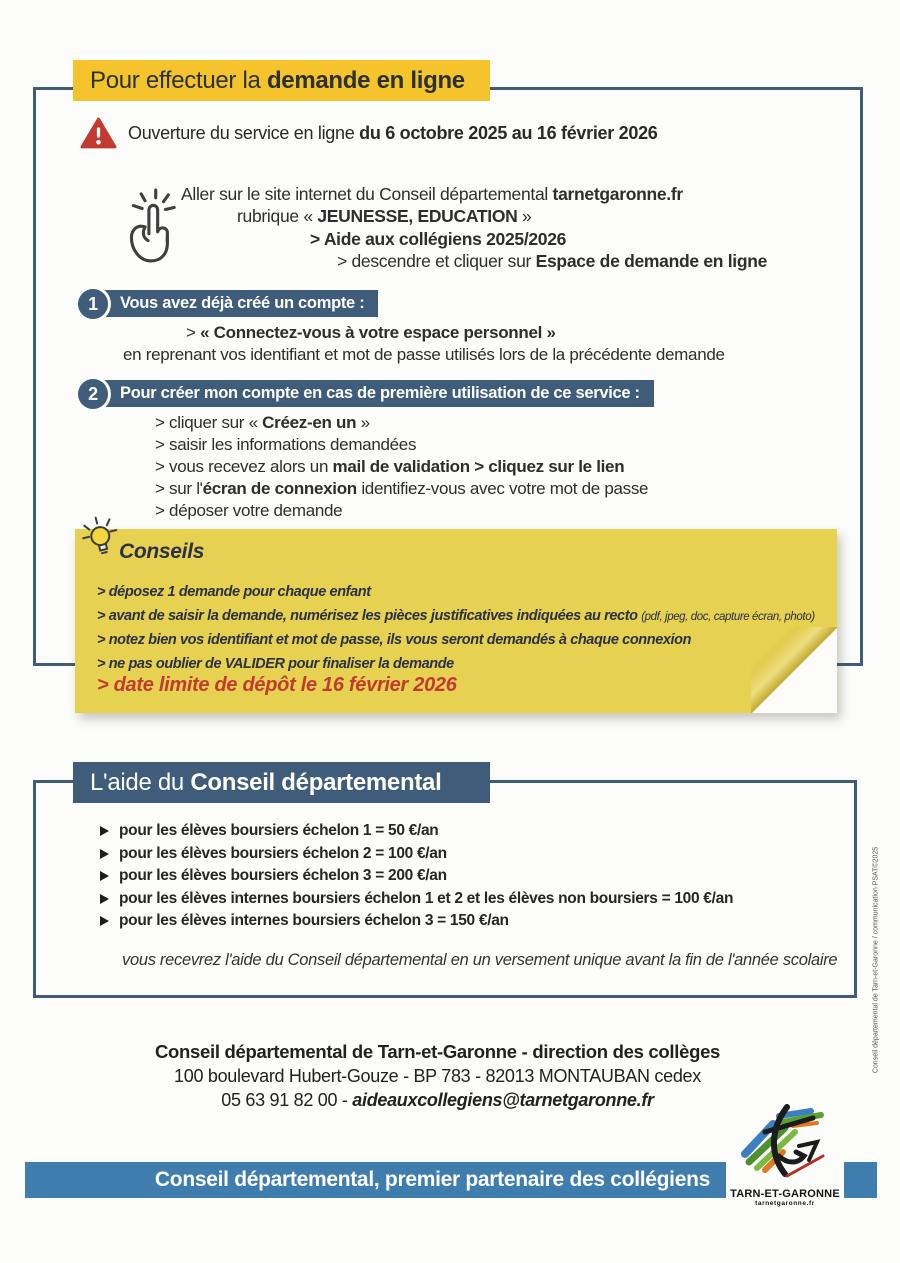  What do you see at coordinates (152, 225) in the screenshot?
I see `click-hand-icon` at bounding box center [152, 225].